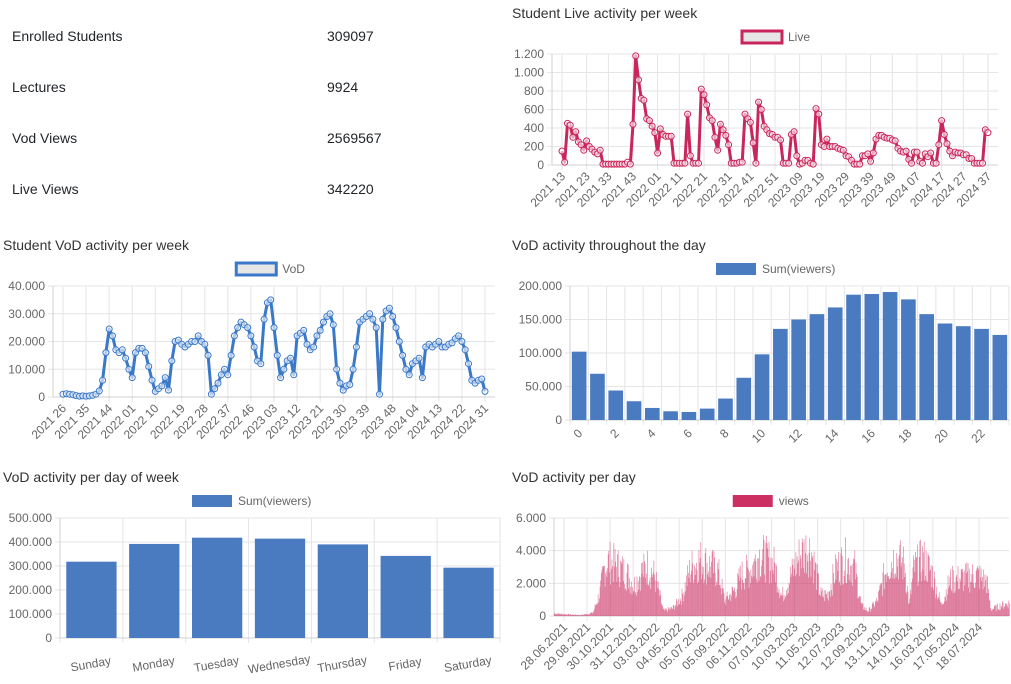  Describe the element at coordinates (978, 436) in the screenshot. I see `x-tick-label: 22` at that location.